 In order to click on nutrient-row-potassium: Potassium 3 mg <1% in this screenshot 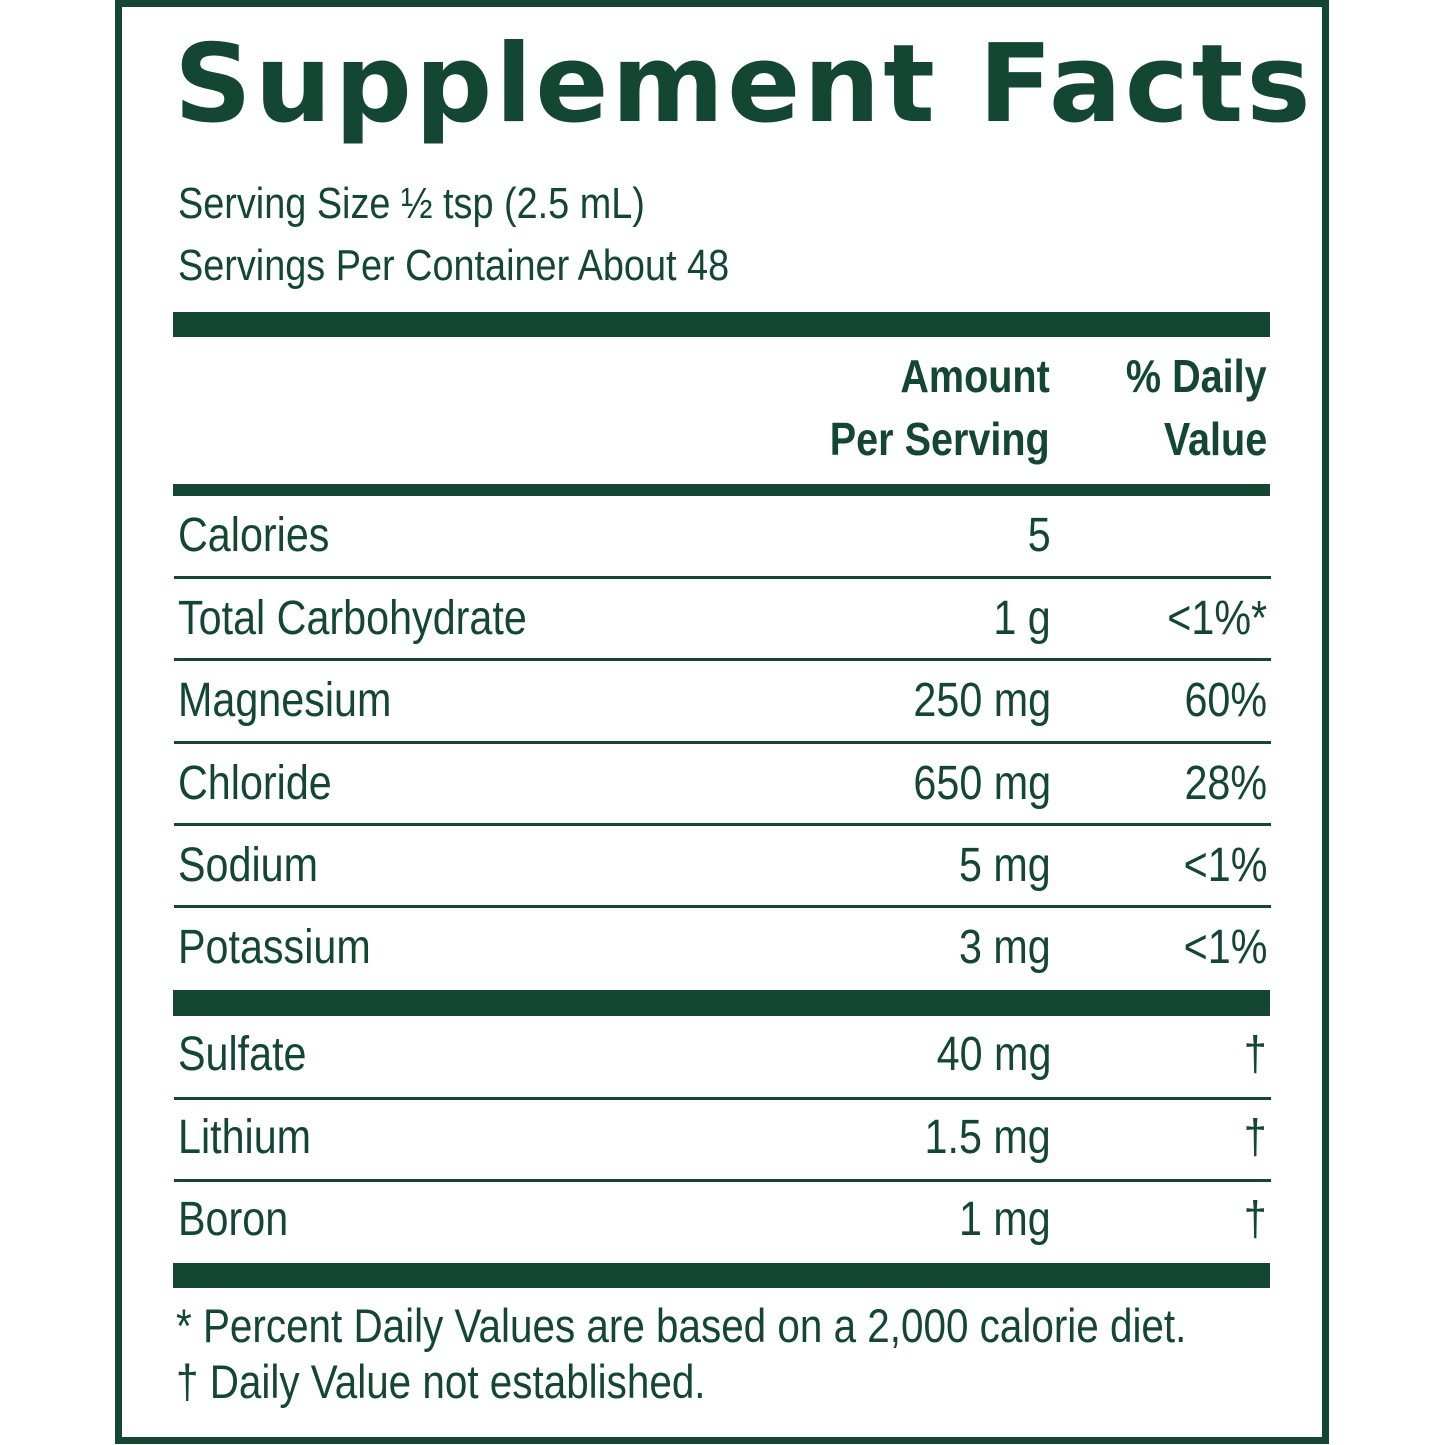, I will do `click(722, 948)`.